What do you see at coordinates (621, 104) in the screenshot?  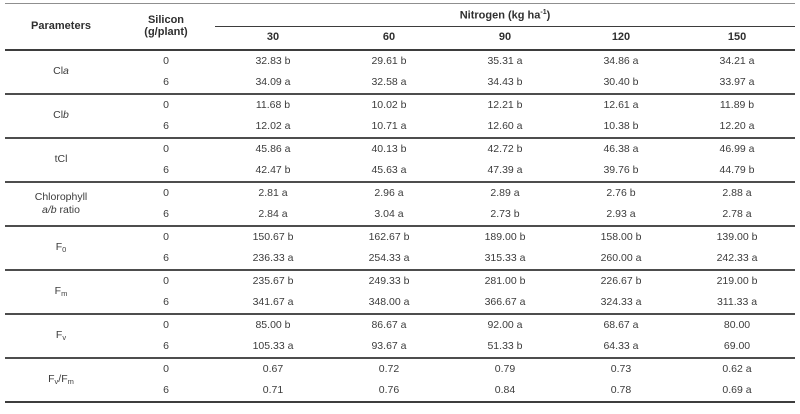 I see `value-cell: 12.61 a` at bounding box center [621, 104].